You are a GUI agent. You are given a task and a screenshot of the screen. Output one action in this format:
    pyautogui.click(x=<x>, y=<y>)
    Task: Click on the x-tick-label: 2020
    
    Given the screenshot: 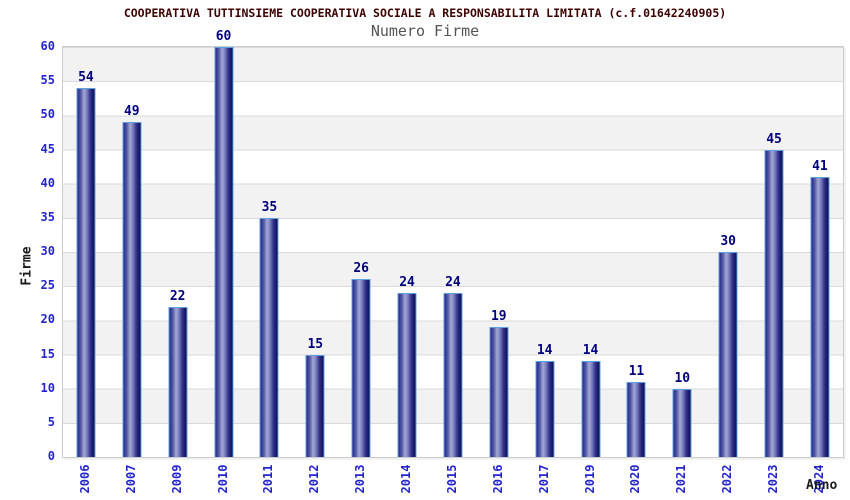 What is the action you would take?
    pyautogui.click(x=635, y=479)
    